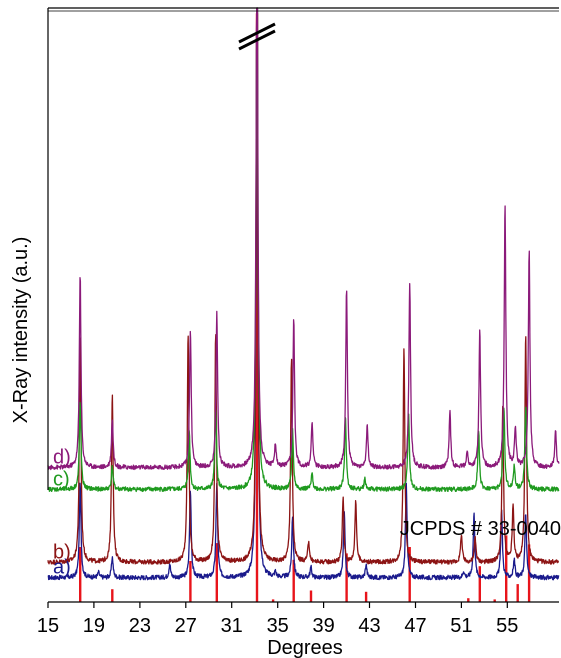 The height and width of the screenshot is (658, 561). I want to click on series-labels: a)b) c)d), so click(62, 513).